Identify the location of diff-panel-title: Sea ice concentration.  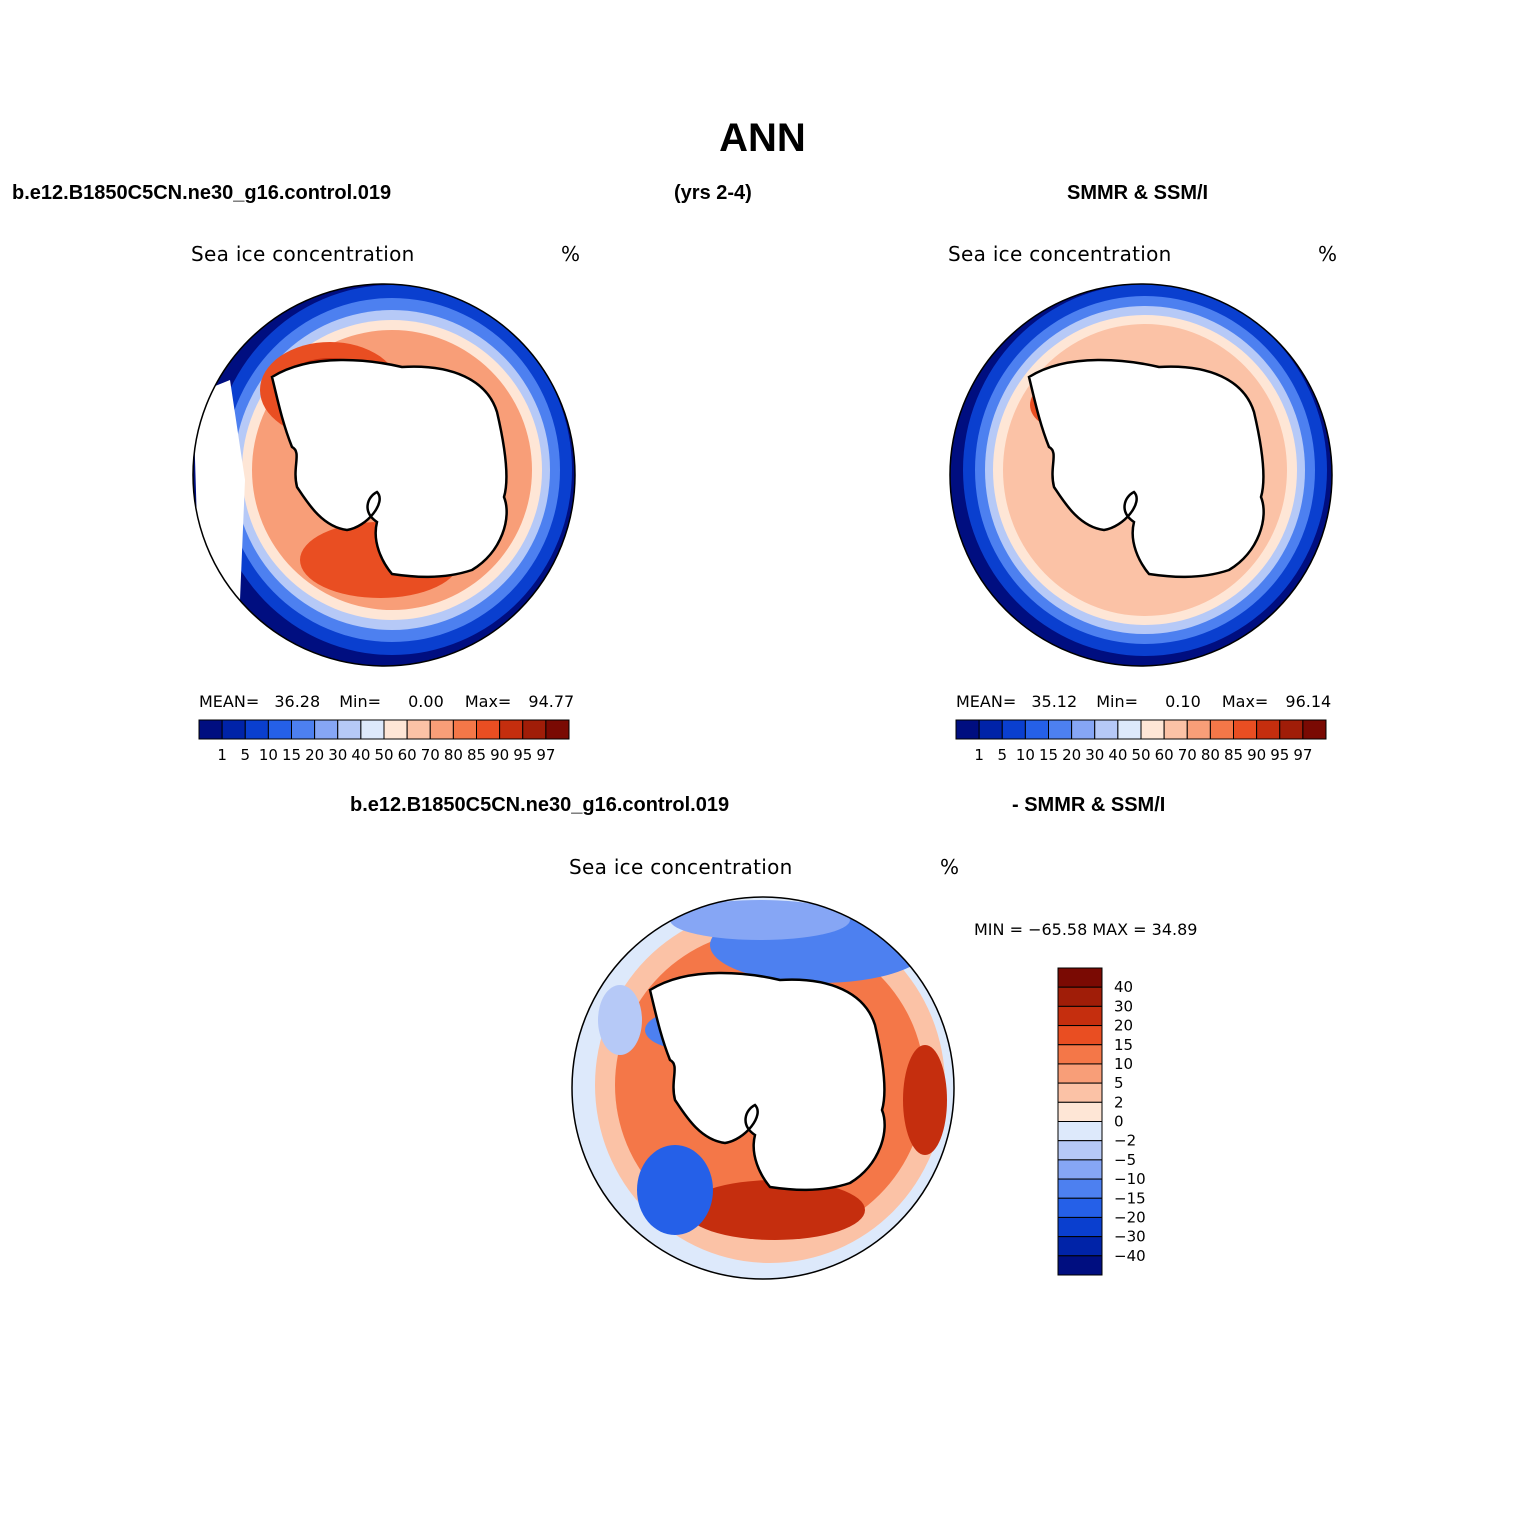
(681, 867).